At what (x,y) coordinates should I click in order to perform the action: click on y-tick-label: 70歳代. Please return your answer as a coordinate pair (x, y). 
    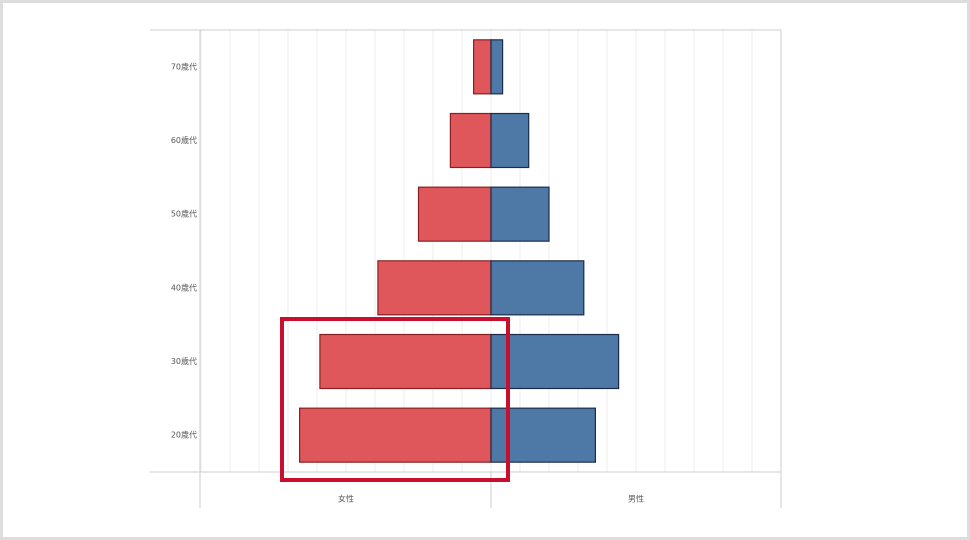
    Looking at the image, I should click on (184, 66).